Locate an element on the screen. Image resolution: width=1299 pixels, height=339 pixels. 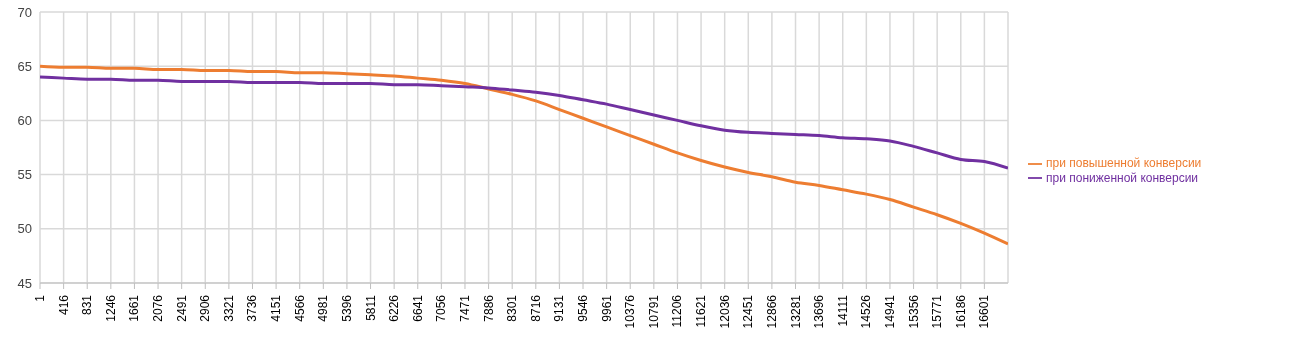
legend-label: при повышенной конверсии is located at coordinates (1124, 162).